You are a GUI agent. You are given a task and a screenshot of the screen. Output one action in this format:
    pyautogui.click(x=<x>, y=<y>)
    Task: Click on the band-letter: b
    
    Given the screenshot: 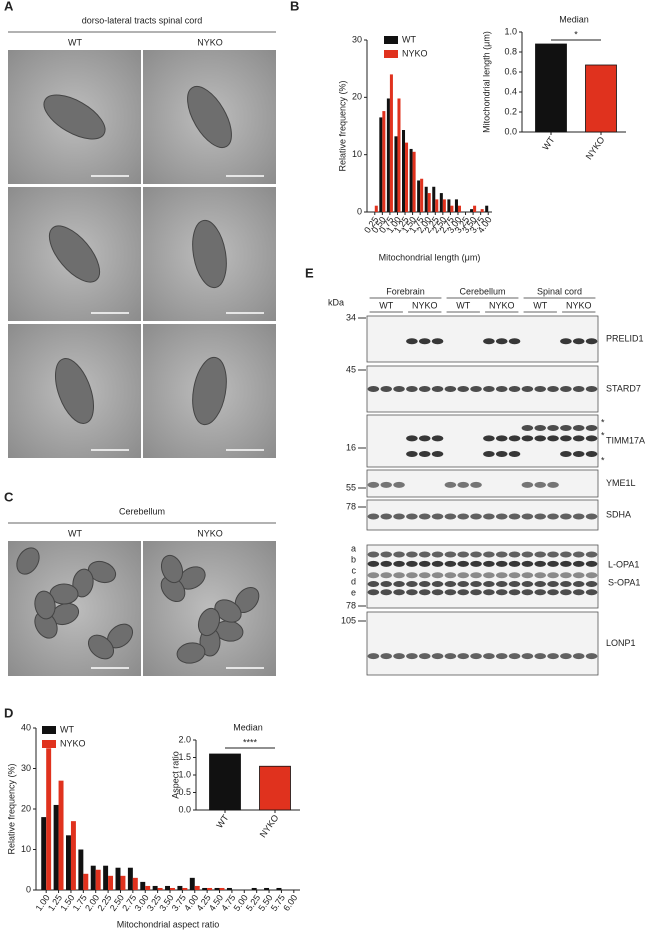 What is the action you would take?
    pyautogui.click(x=353, y=559)
    